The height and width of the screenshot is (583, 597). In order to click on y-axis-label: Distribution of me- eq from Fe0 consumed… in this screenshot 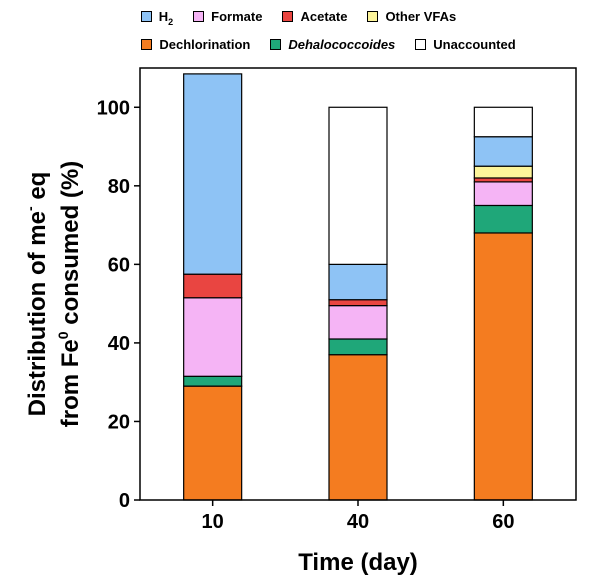, I will do `click(53, 294)`.